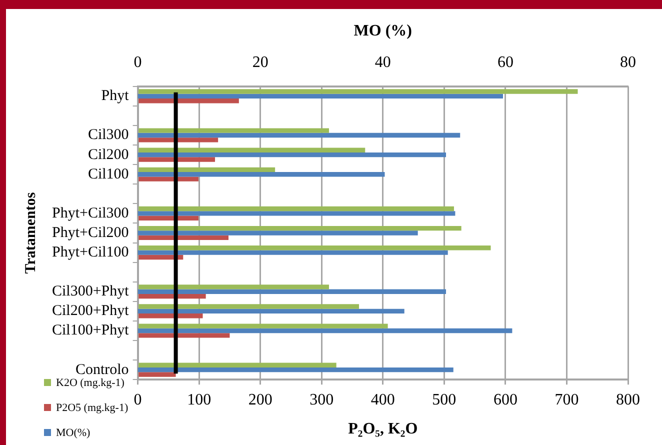 The image size is (662, 445). I want to click on y-tick-label: Cil200, so click(108, 154).